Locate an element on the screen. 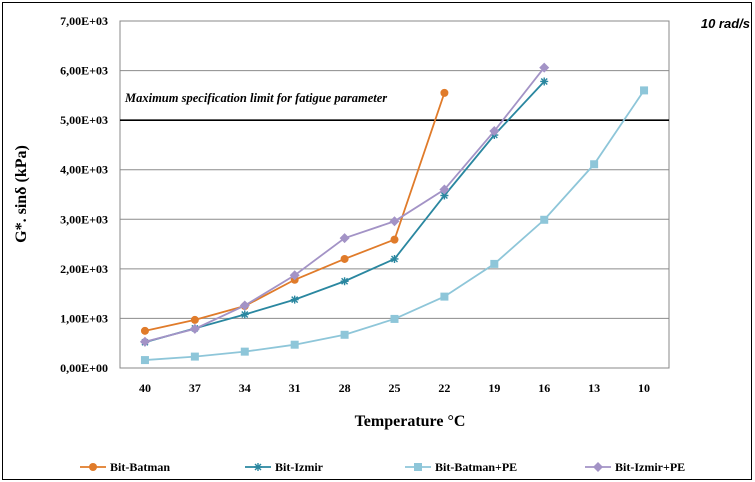 Image resolution: width=755 pixels, height=482 pixels. y-tick-label: 6,00E+03 is located at coordinates (84, 71).